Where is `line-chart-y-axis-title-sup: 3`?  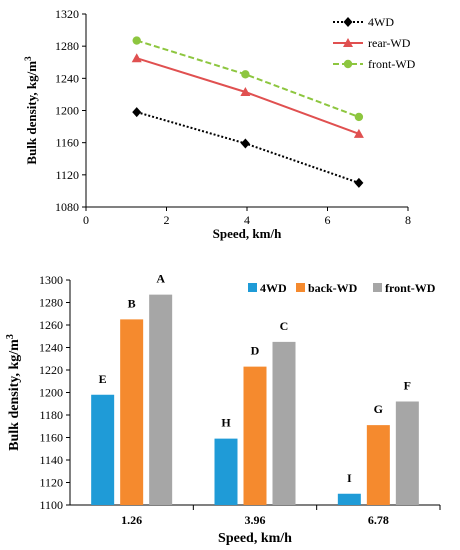 line-chart-y-axis-title-sup: 3 is located at coordinates (28, 58).